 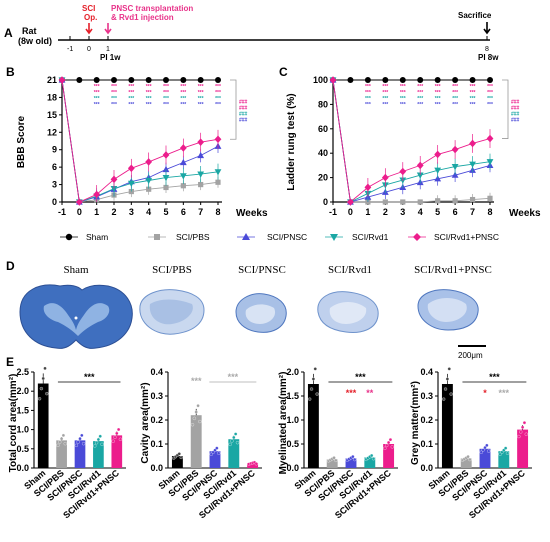 I want to click on x-tick-label: 5, so click(x=437, y=212).